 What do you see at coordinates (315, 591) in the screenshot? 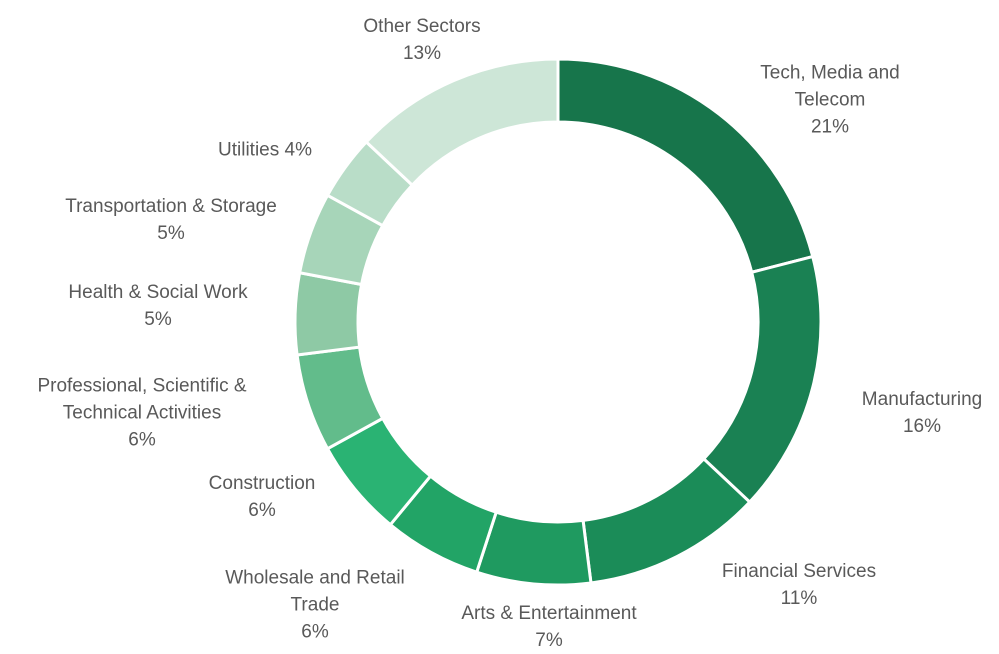
I see `category-label: Wholesale and Retail Trade` at bounding box center [315, 591].